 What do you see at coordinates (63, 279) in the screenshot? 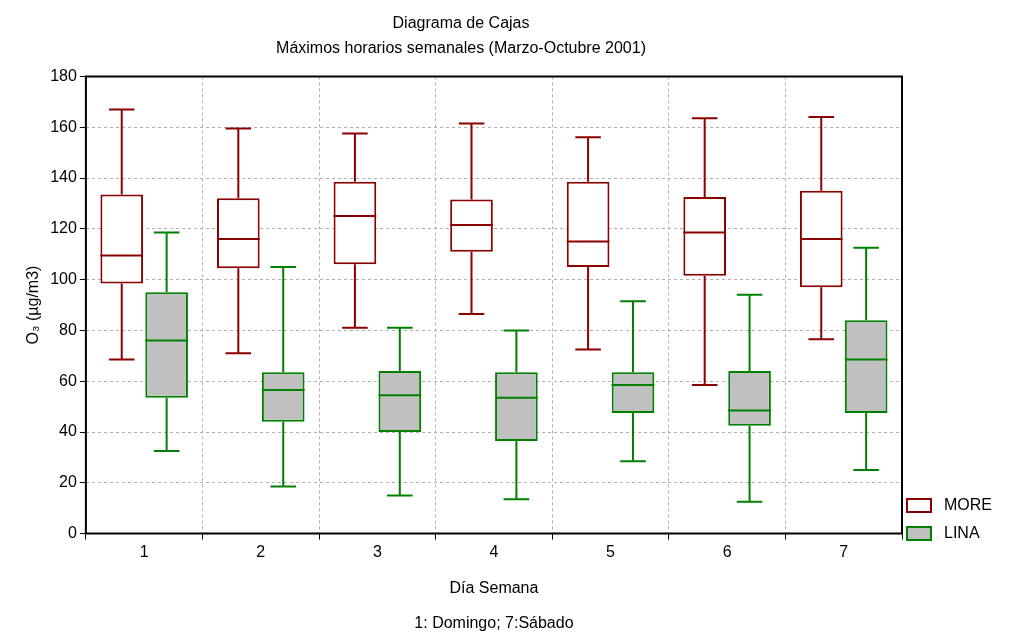
I see `y-tick-label: 100` at bounding box center [63, 279].